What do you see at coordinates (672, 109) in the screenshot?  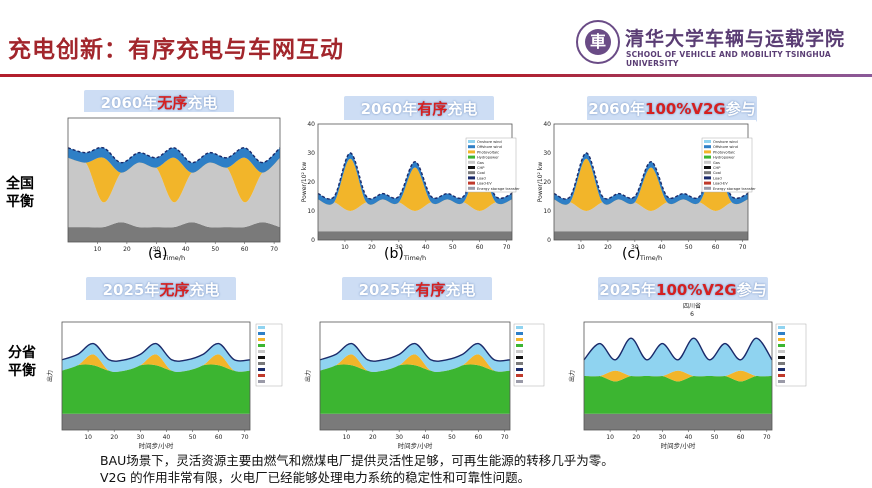 I see `tag-2060-v2g: 2060年100%V2G参与` at bounding box center [672, 109].